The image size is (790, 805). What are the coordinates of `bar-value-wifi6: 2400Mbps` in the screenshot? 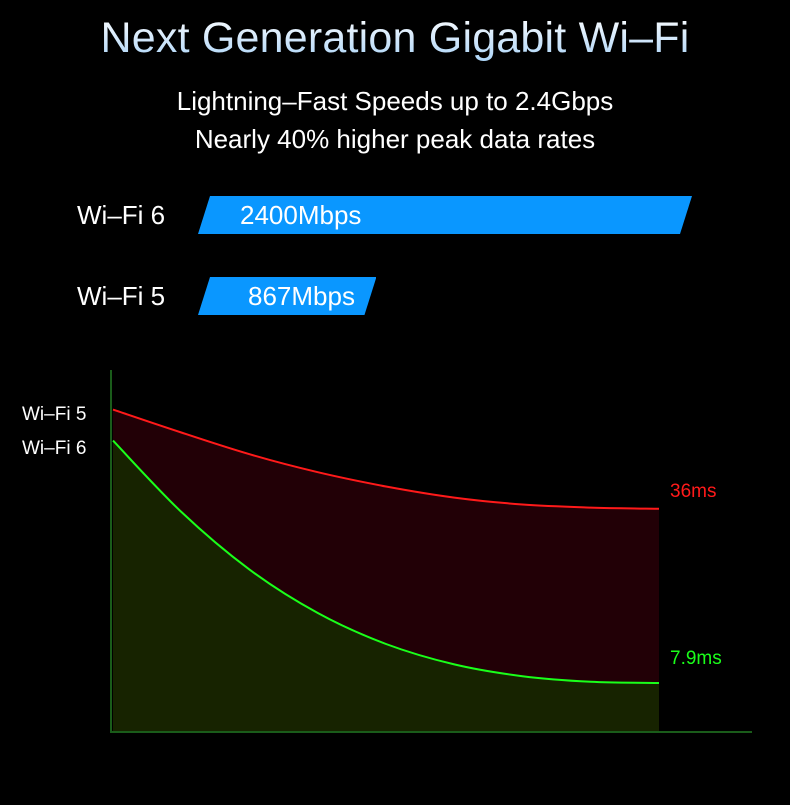 It's located at (301, 215).